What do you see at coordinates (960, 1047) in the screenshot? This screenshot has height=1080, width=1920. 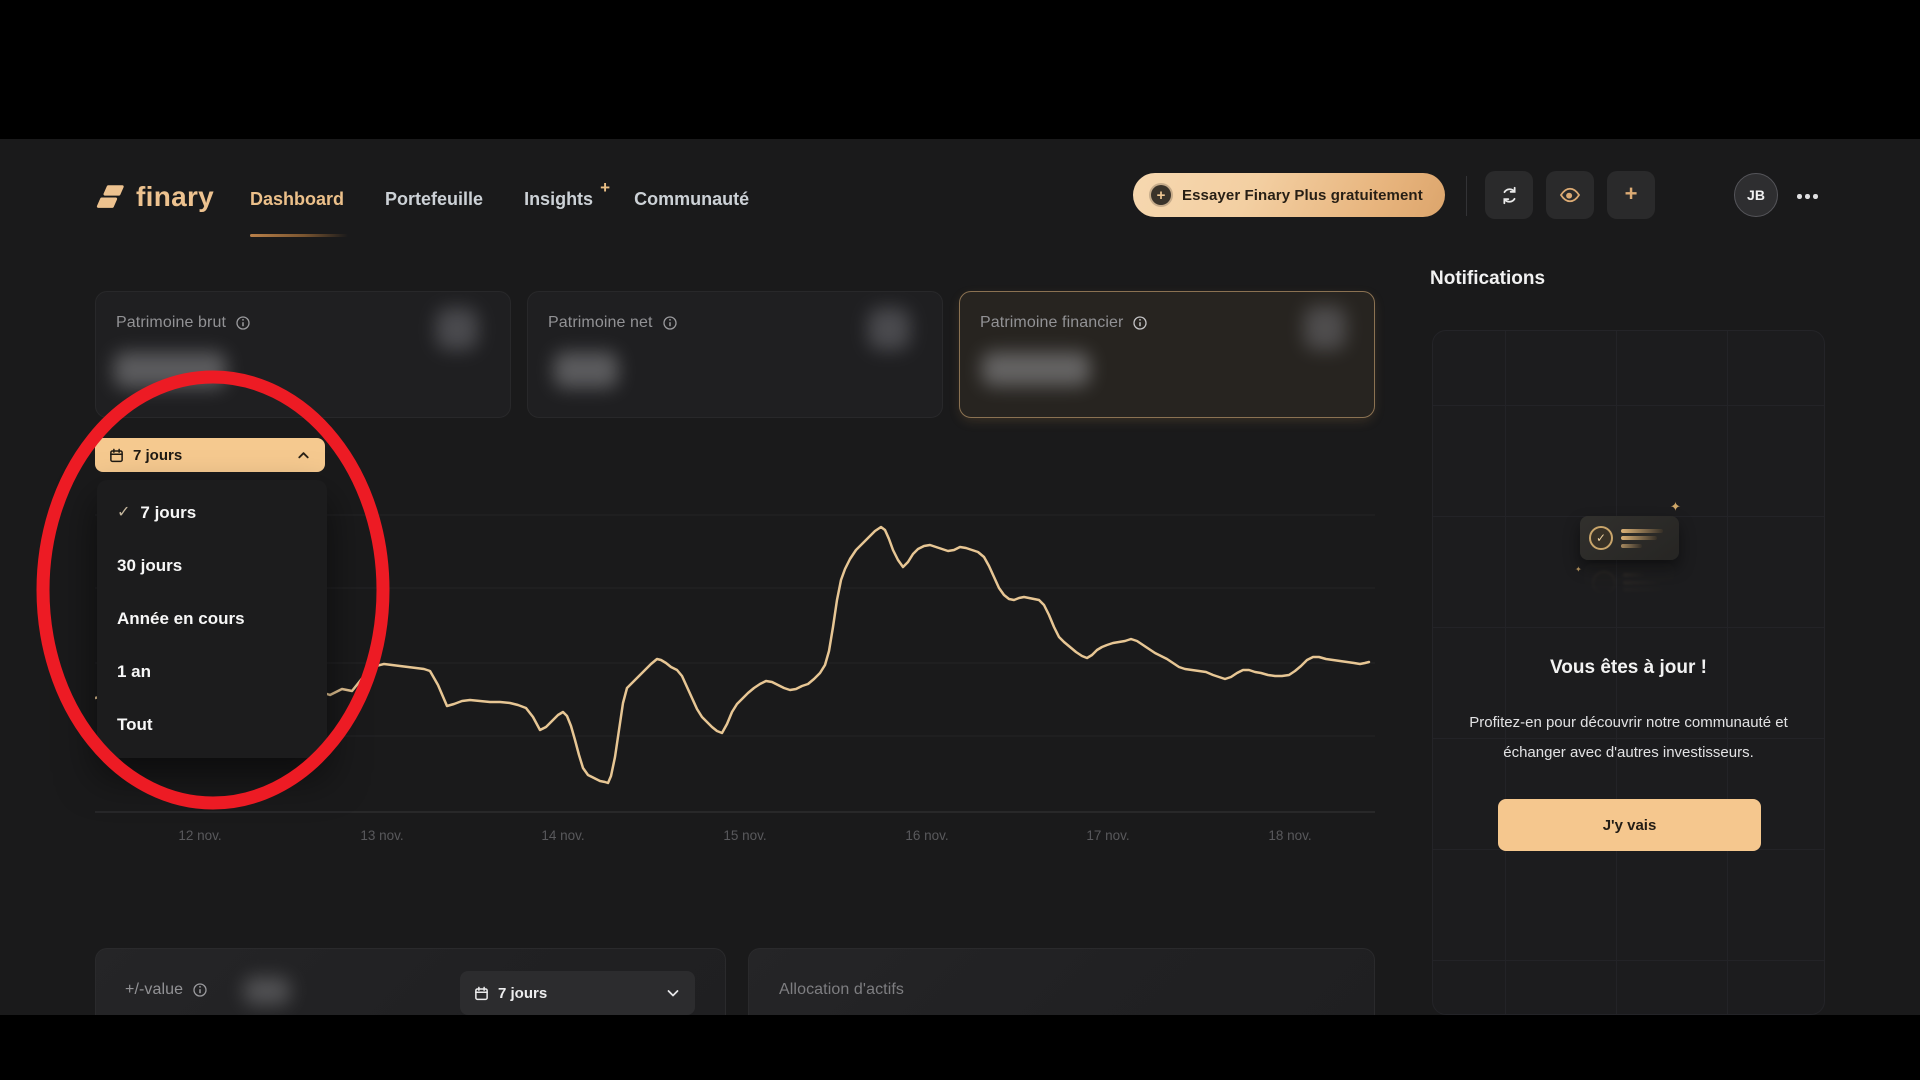 I see `bottom-letterbox-bar` at bounding box center [960, 1047].